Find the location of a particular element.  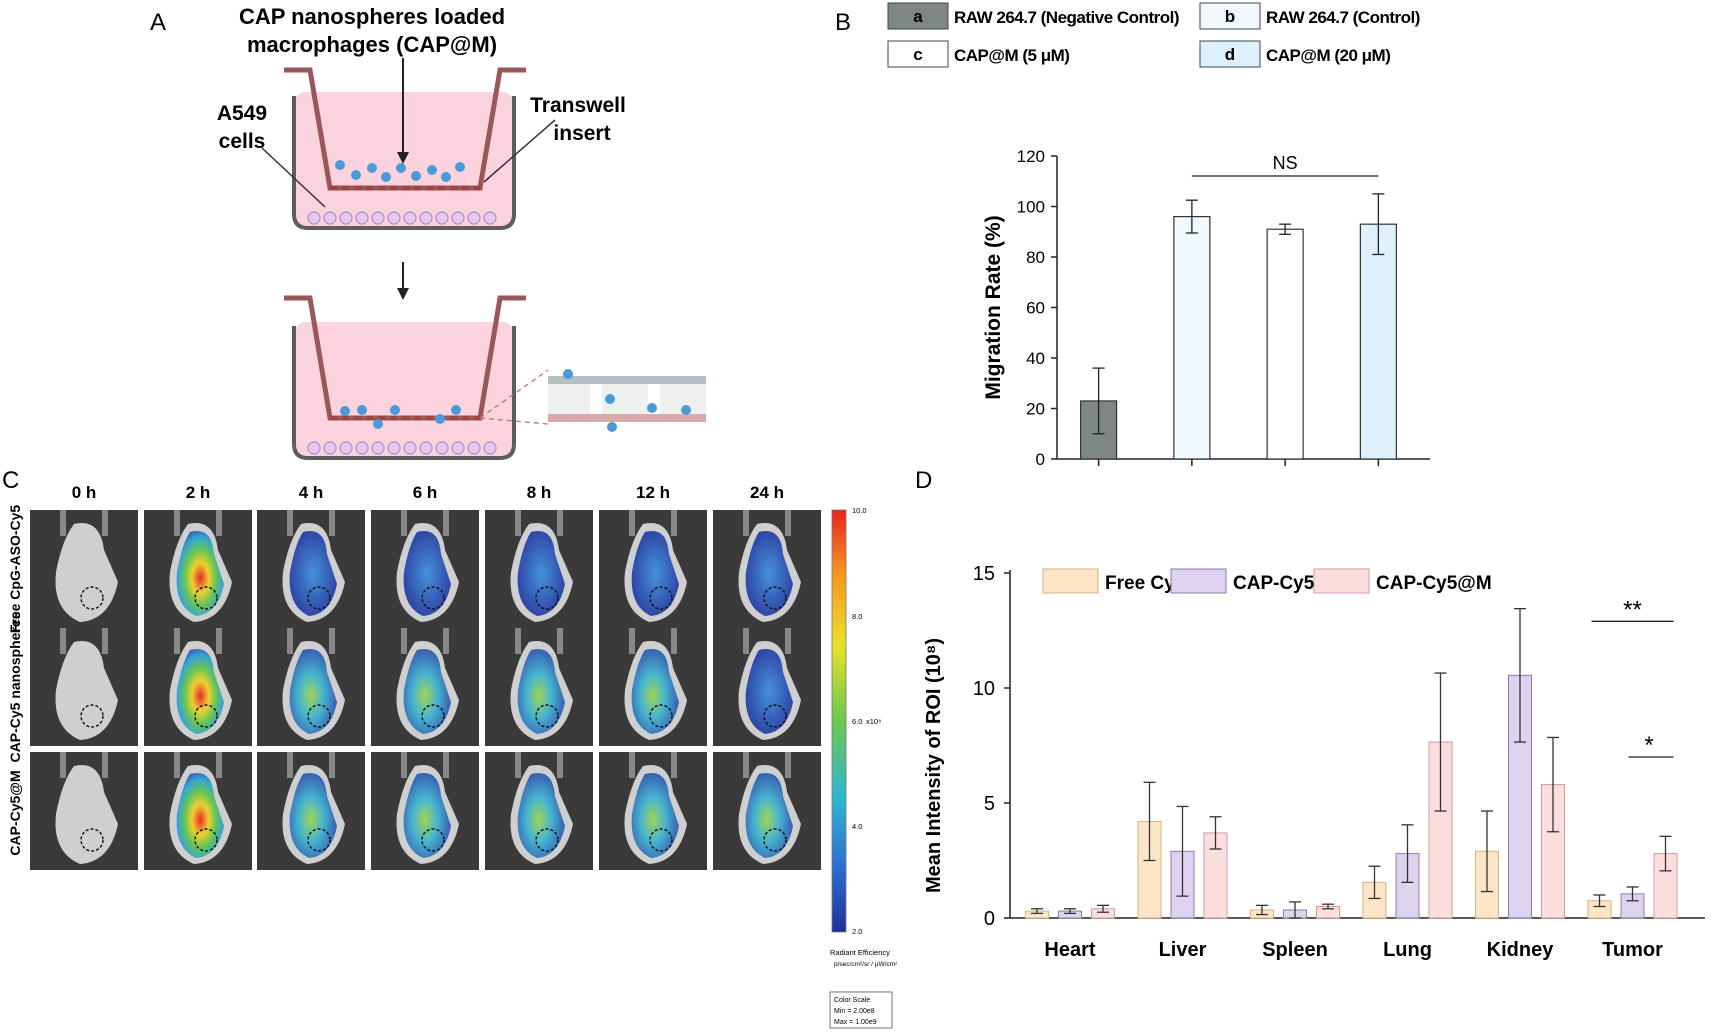

y-tick-label: 60 is located at coordinates (1035, 308).